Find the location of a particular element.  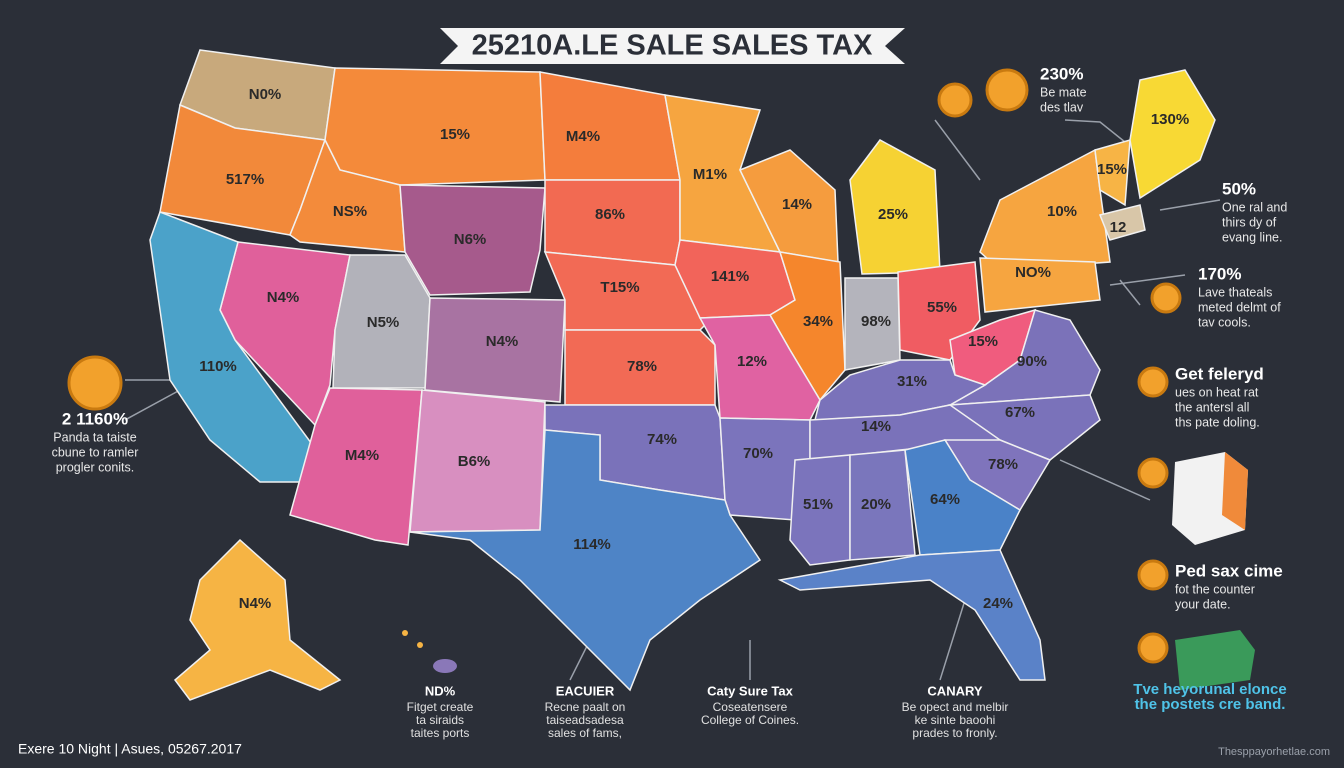

state-label: 110% is located at coordinates (218, 366).